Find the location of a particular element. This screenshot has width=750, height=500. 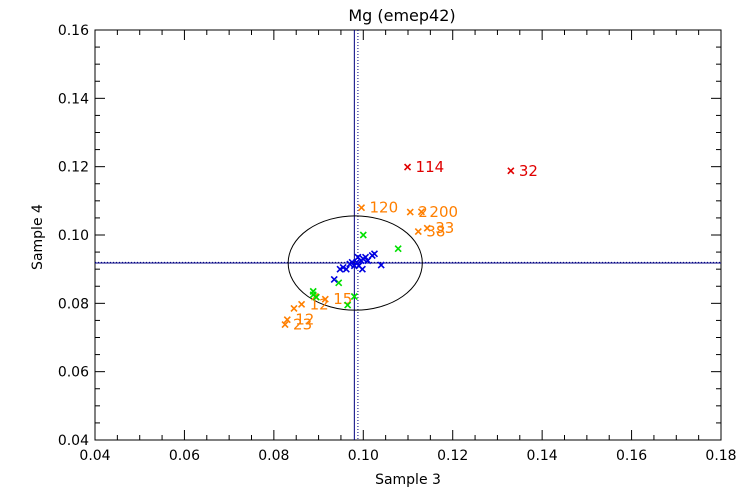

point-label: 120 is located at coordinates (383, 208).